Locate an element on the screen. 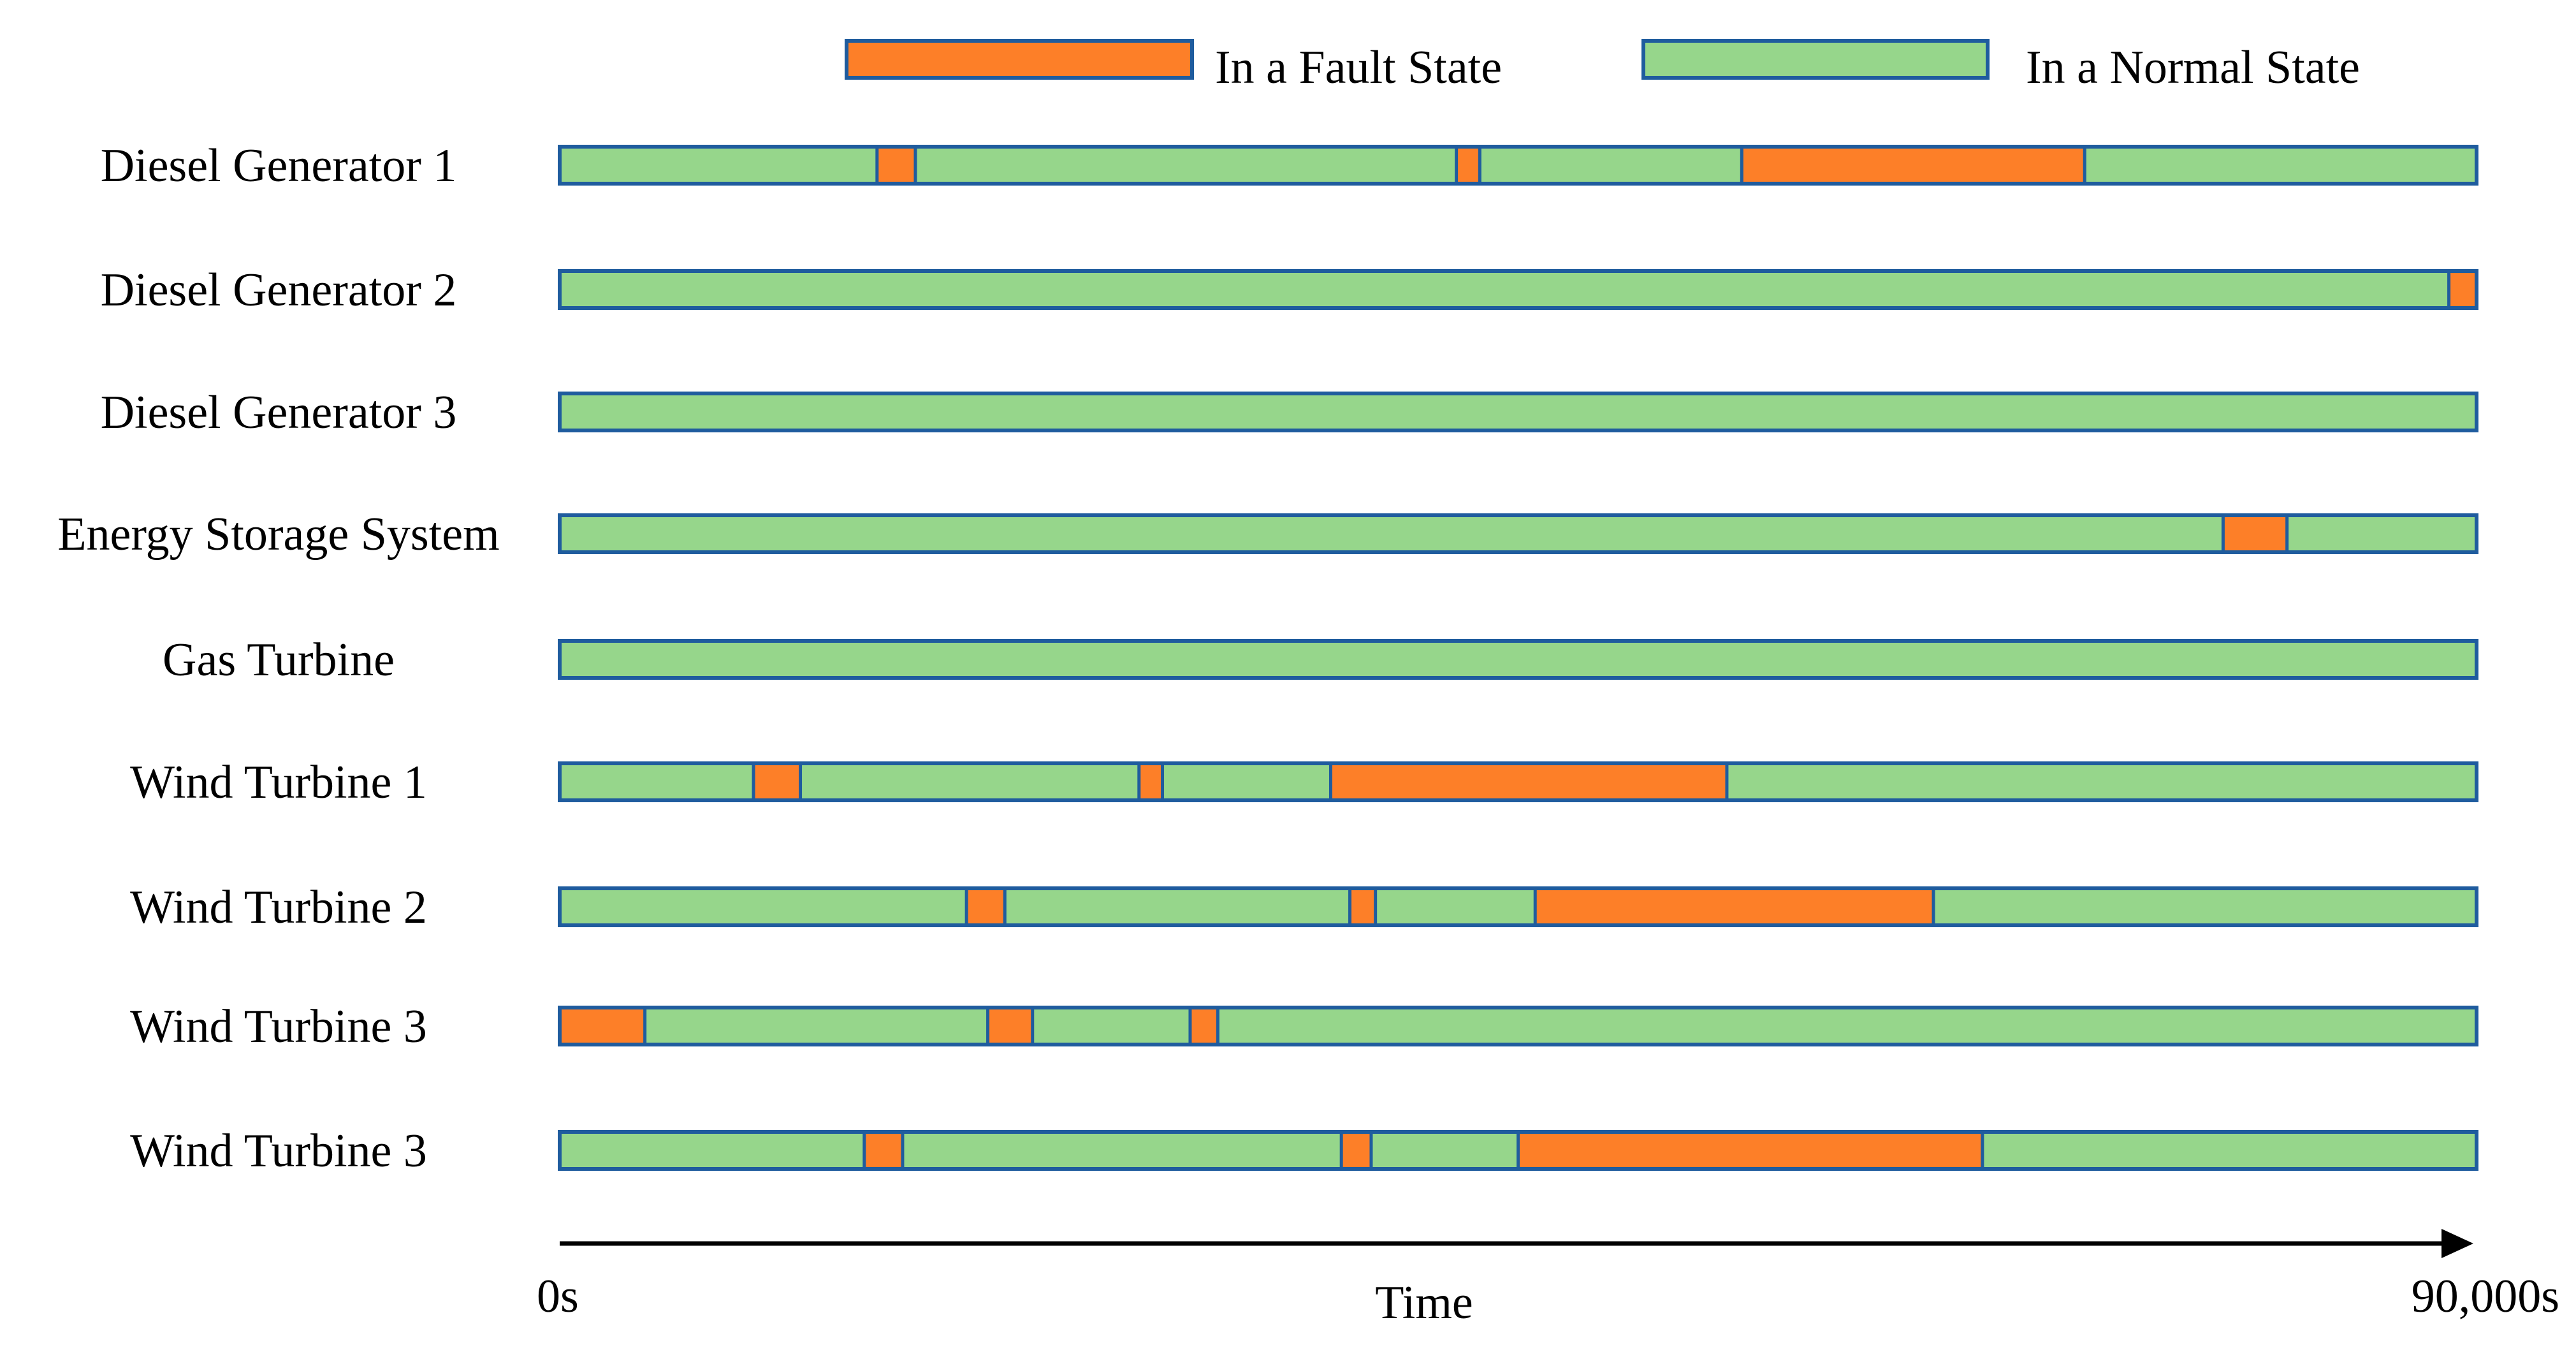  legend: In a Fault State In a Normal State is located at coordinates (1602, 66).